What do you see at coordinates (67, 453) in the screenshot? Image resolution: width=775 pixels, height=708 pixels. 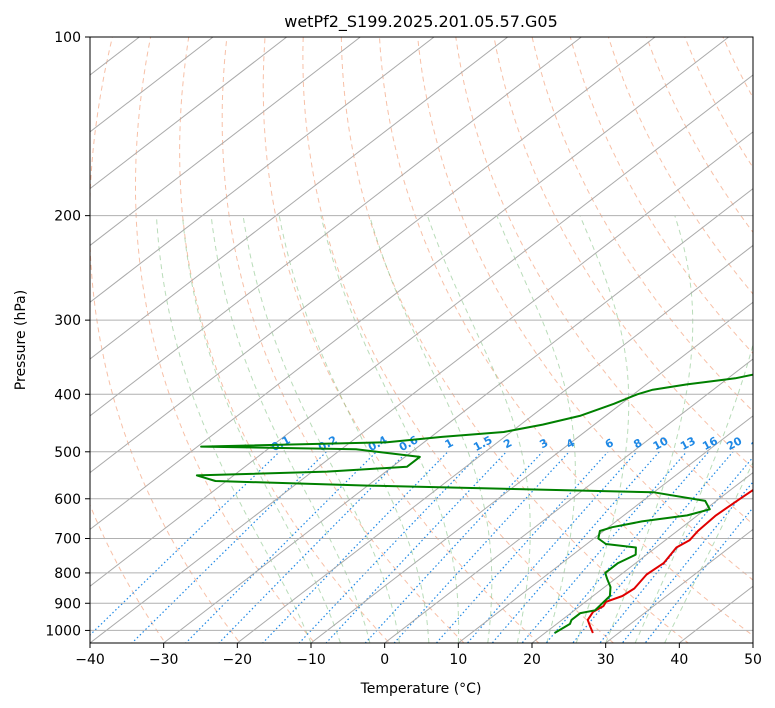 I see `y-tick-label: 500` at bounding box center [67, 453].